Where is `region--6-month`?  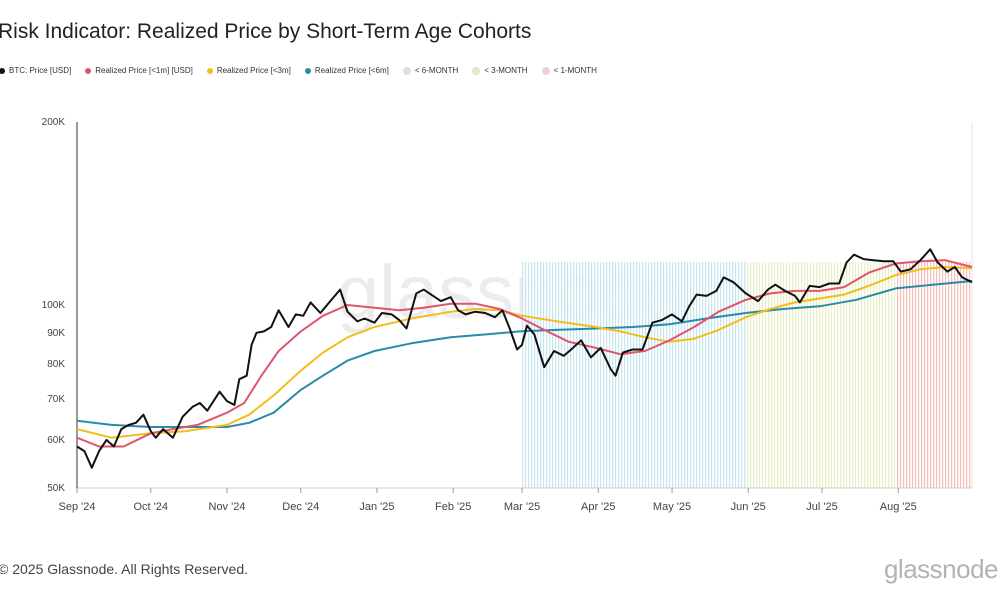 region--6-month is located at coordinates (634, 375).